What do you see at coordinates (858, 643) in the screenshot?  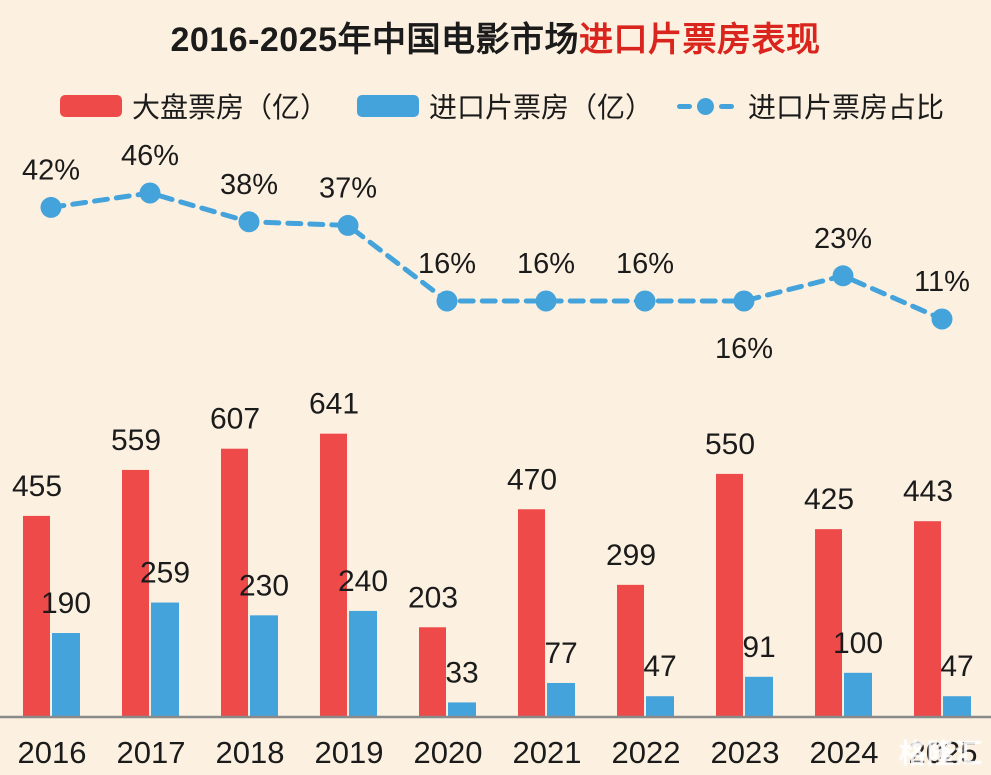 I see `import-bar-value-label: 100` at bounding box center [858, 643].